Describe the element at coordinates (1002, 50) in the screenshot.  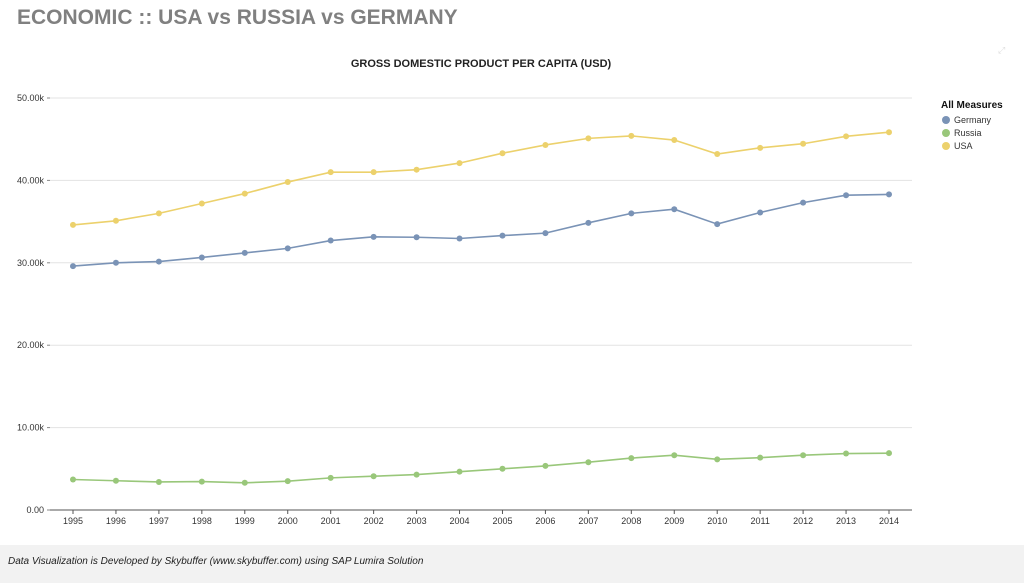
I see `expand-icon: ⤢` at that location.